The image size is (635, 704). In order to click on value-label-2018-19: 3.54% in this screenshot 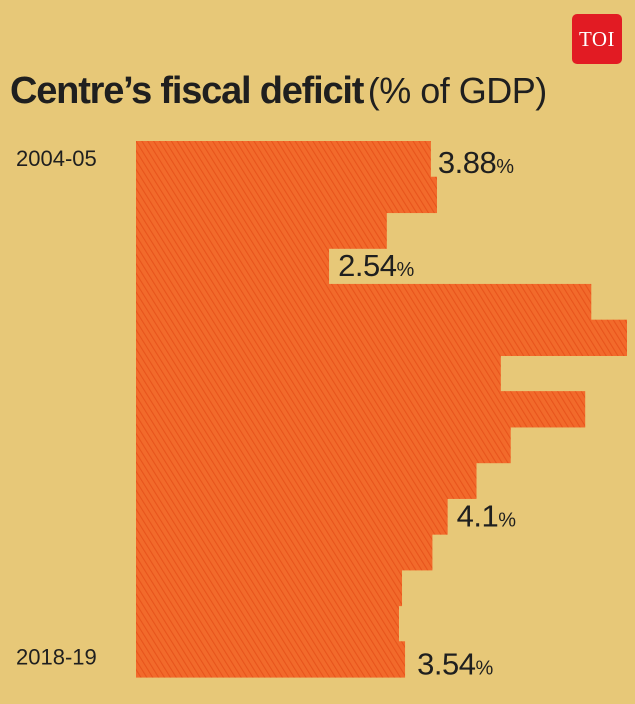, I will do `click(455, 663)`.